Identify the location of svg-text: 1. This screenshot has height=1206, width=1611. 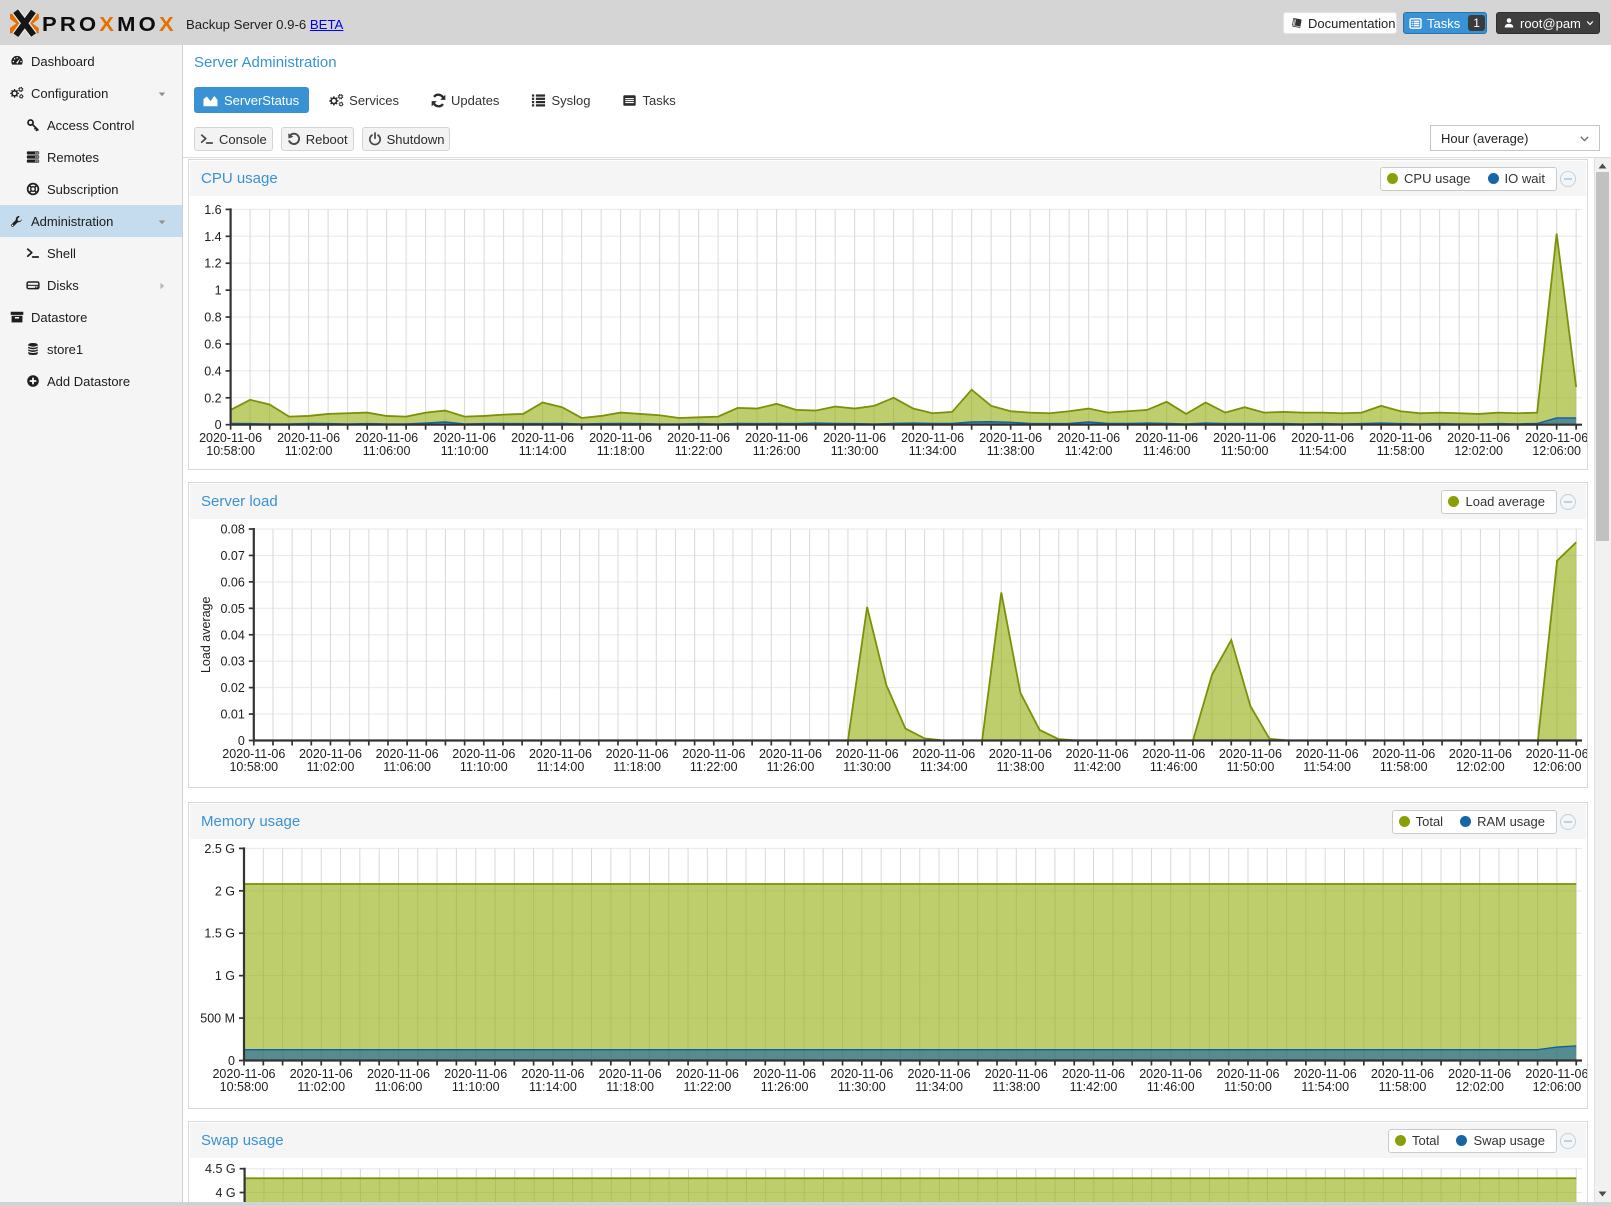
(218, 291).